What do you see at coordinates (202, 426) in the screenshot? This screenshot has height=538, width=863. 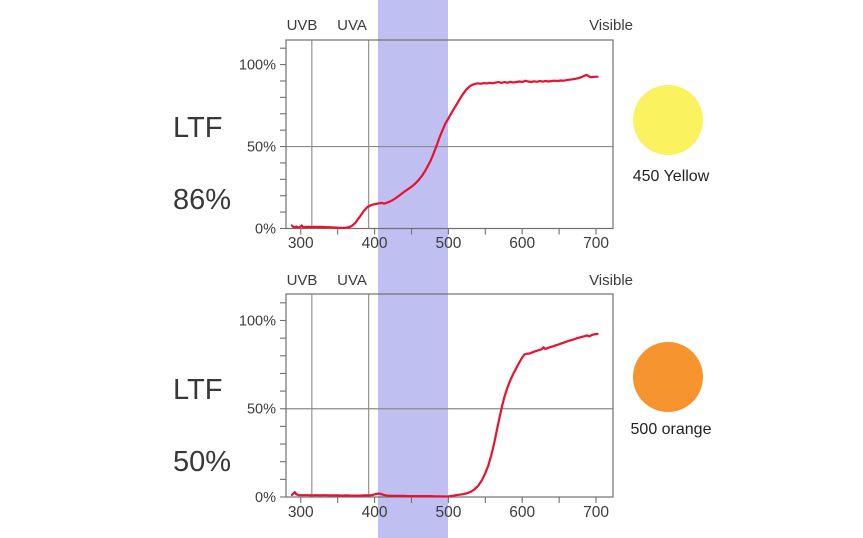 I see `ltf-50-label: LTF 50%` at bounding box center [202, 426].